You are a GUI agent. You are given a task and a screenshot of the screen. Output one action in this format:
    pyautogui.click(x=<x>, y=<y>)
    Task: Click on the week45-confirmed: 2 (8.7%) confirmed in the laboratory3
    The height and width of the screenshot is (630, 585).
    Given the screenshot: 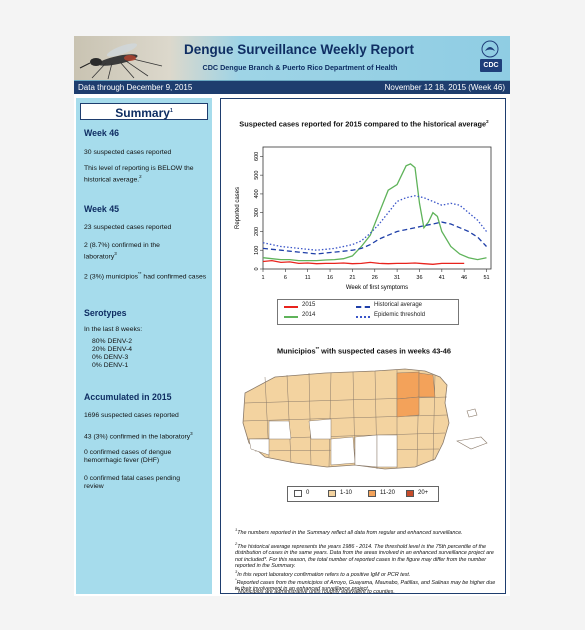 What is the action you would take?
    pyautogui.click(x=139, y=252)
    